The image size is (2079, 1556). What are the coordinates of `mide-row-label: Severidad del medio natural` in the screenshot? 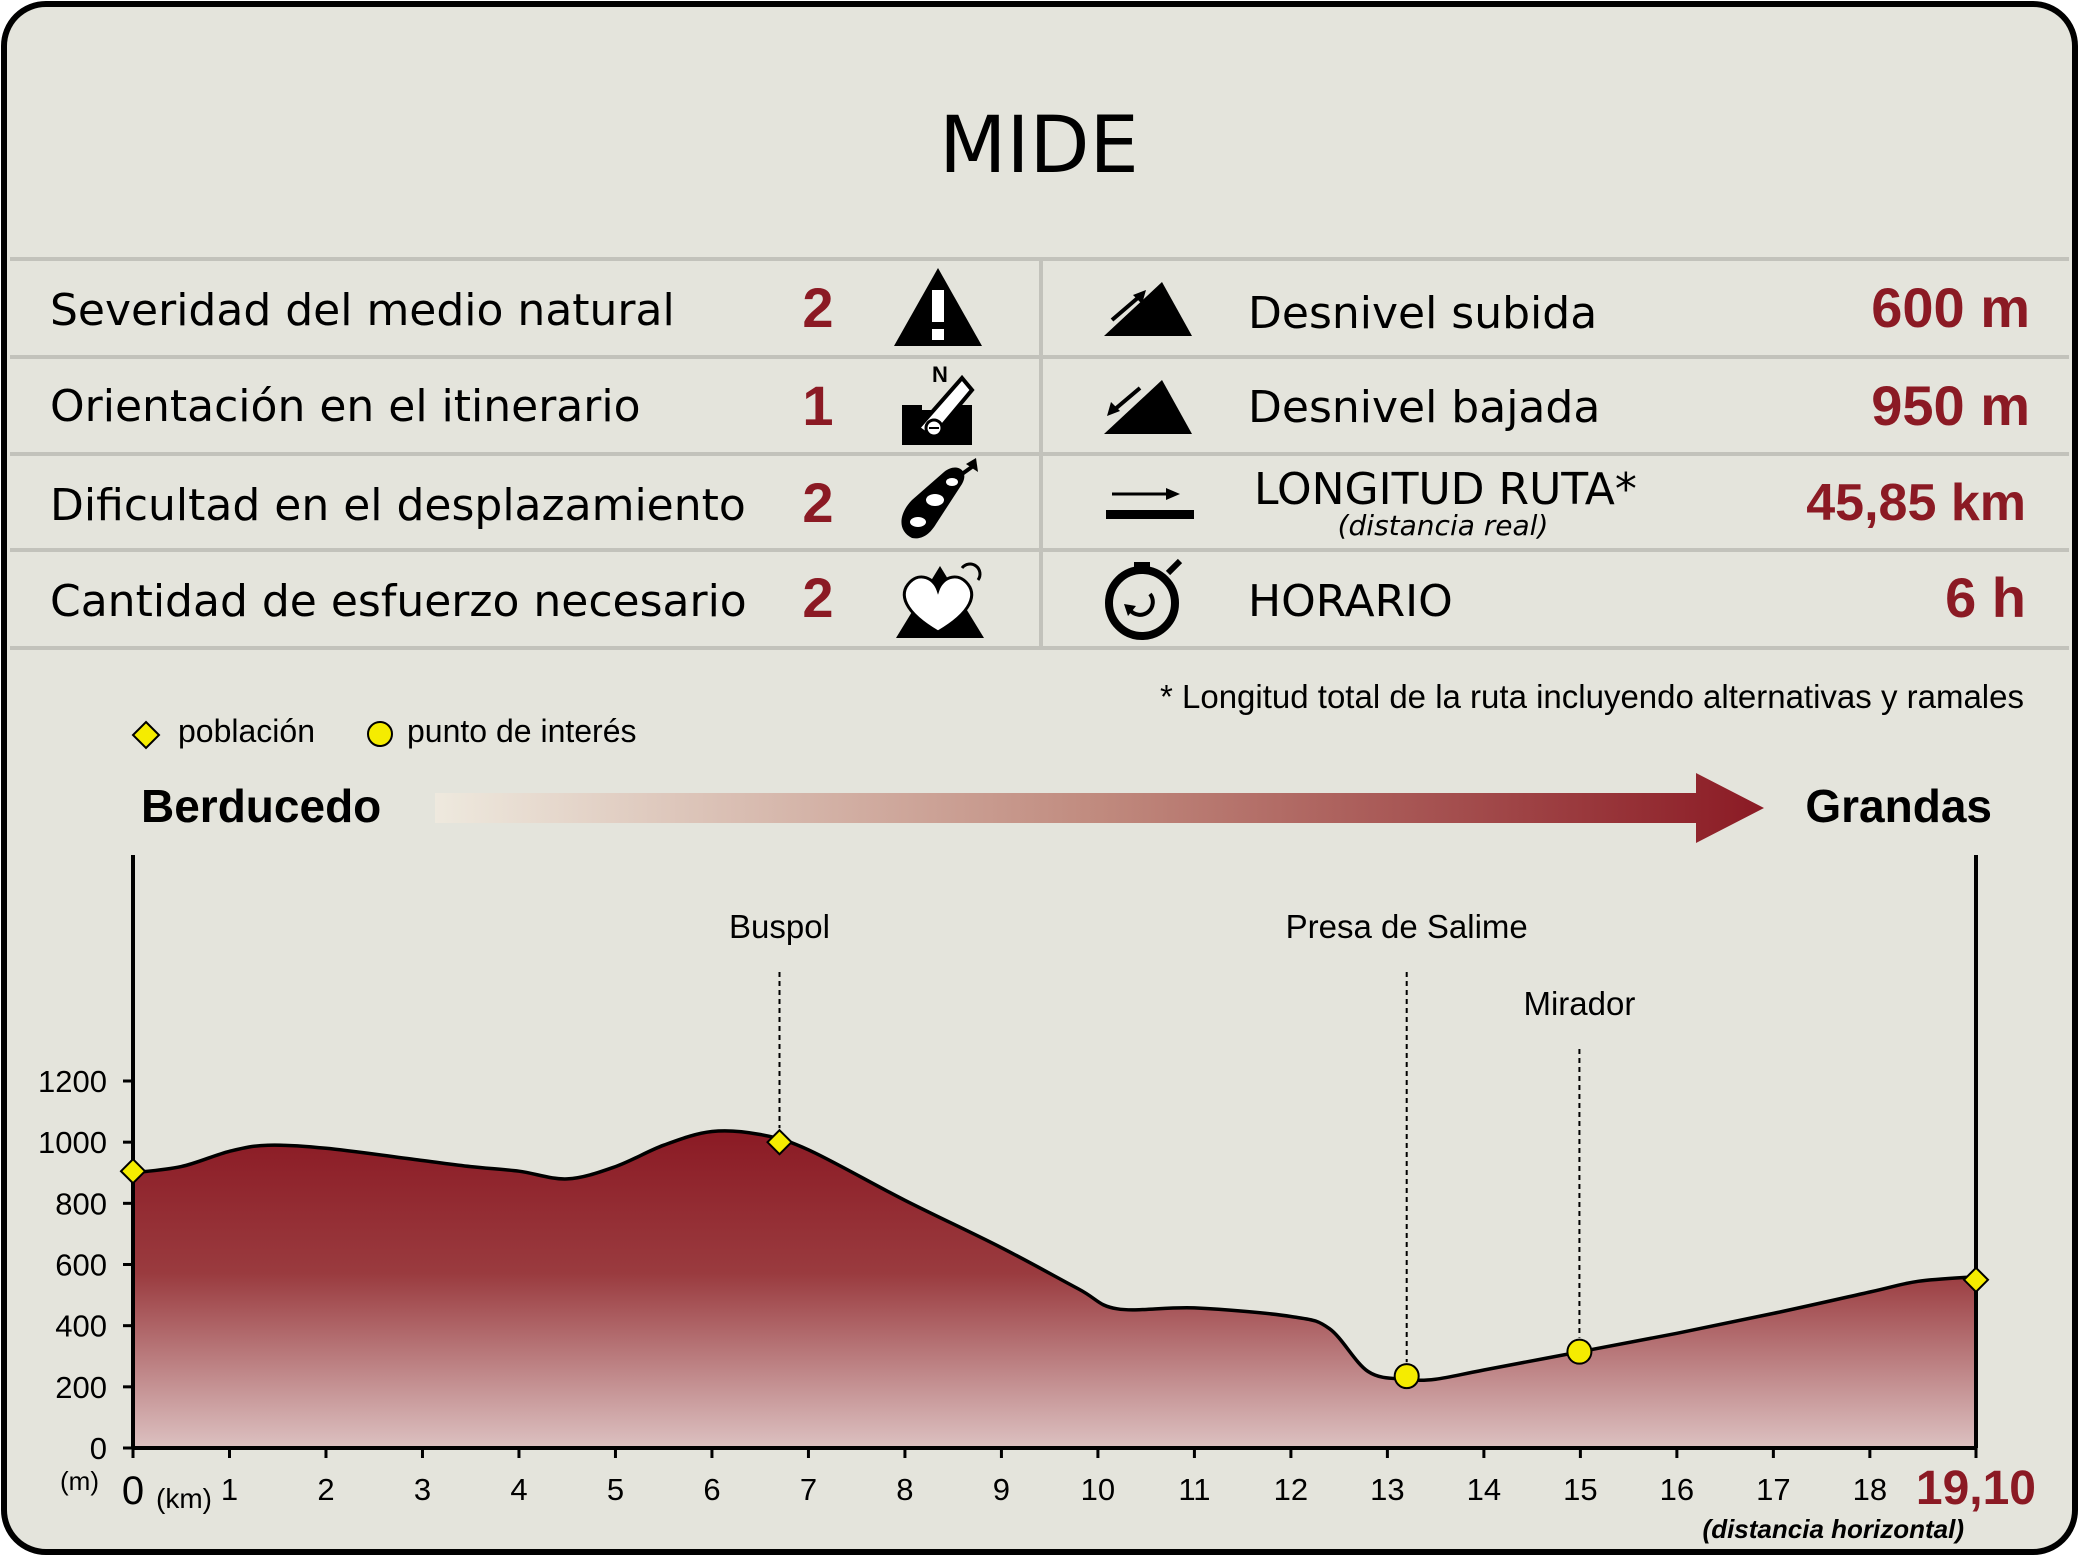 It's located at (362, 310).